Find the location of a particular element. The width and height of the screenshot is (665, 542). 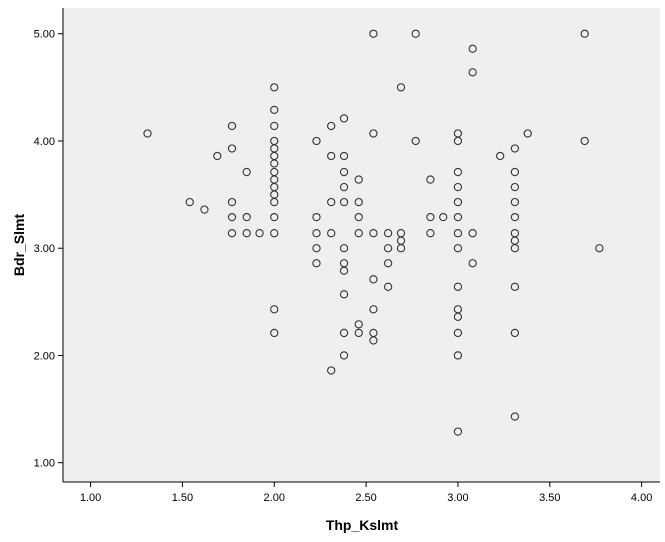

y-tick-label: 2.00 is located at coordinates (44, 356).